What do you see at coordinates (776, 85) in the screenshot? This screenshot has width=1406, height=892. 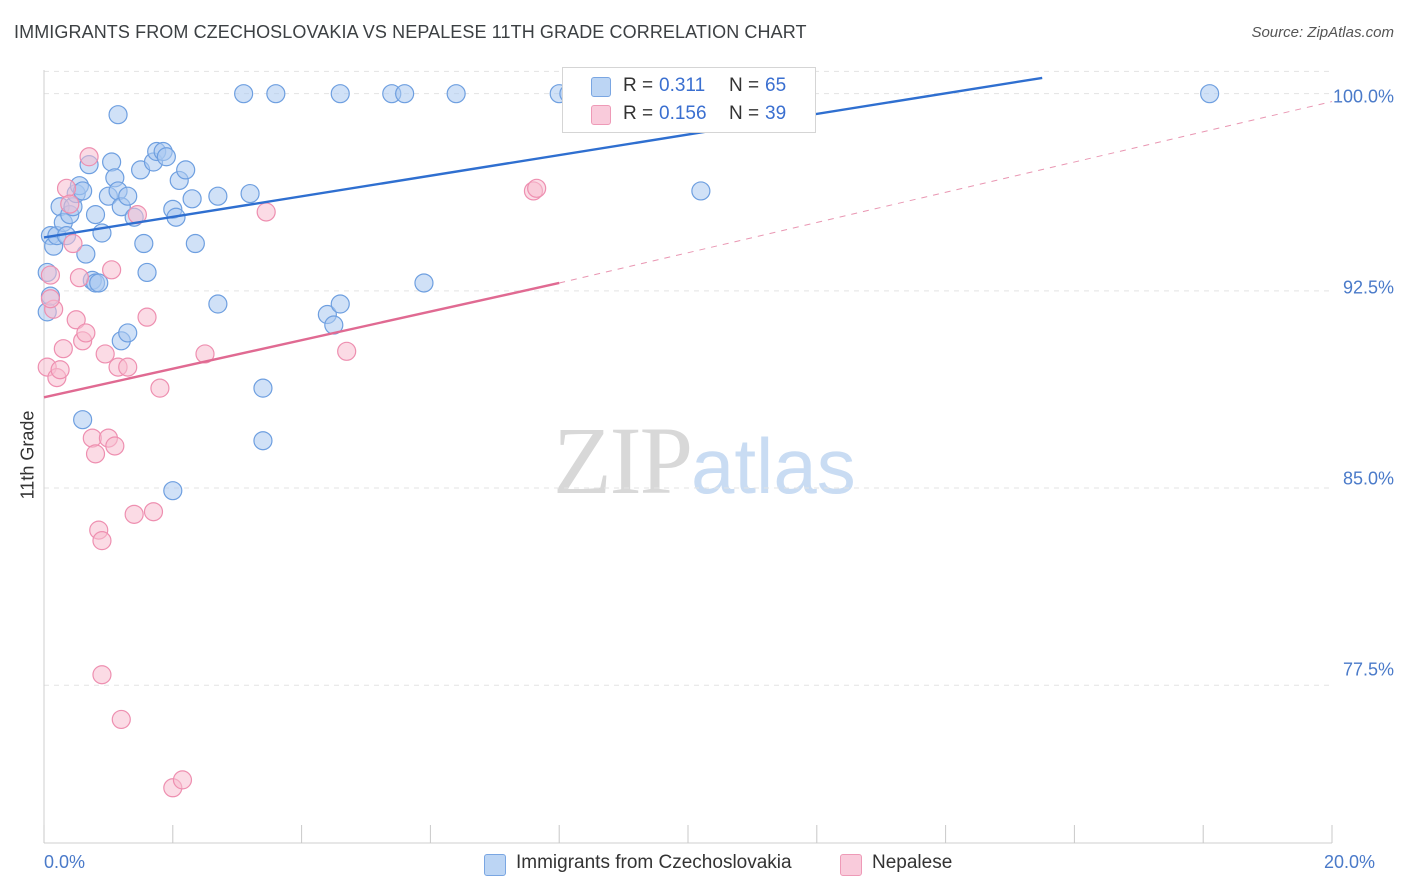 I see `legend-n-value: 65` at bounding box center [776, 85].